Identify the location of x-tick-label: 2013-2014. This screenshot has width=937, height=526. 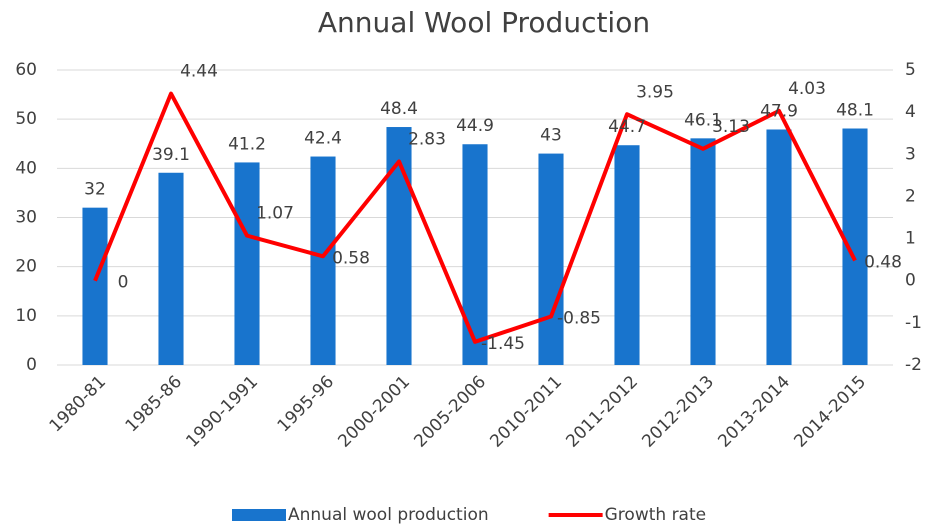
(754, 412).